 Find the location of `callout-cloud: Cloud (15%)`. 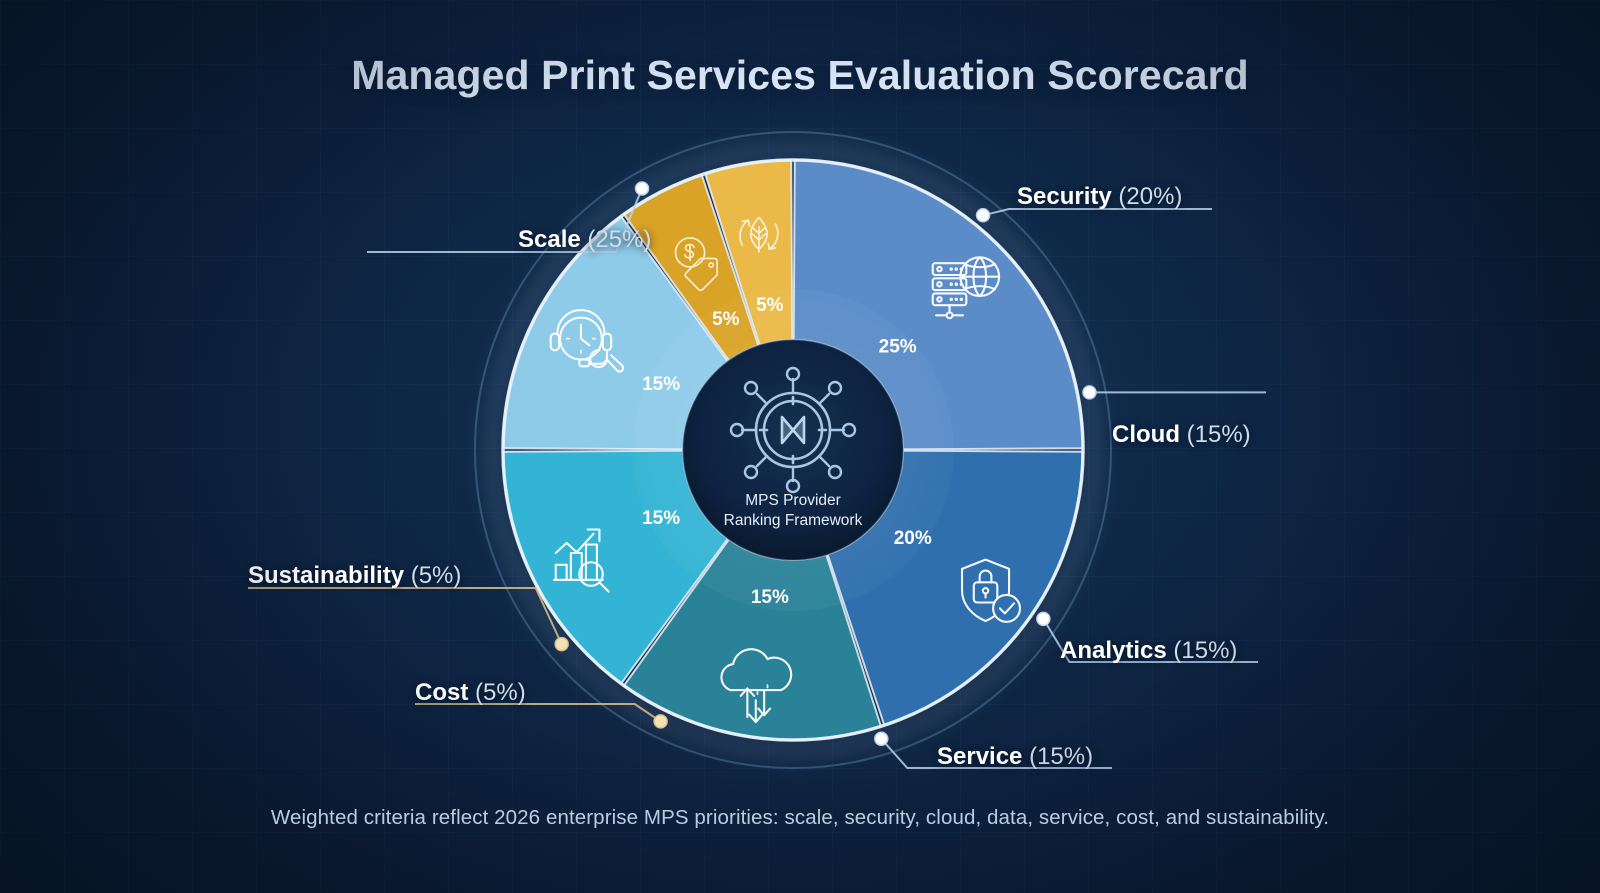

callout-cloud: Cloud (15%) is located at coordinates (1181, 435).